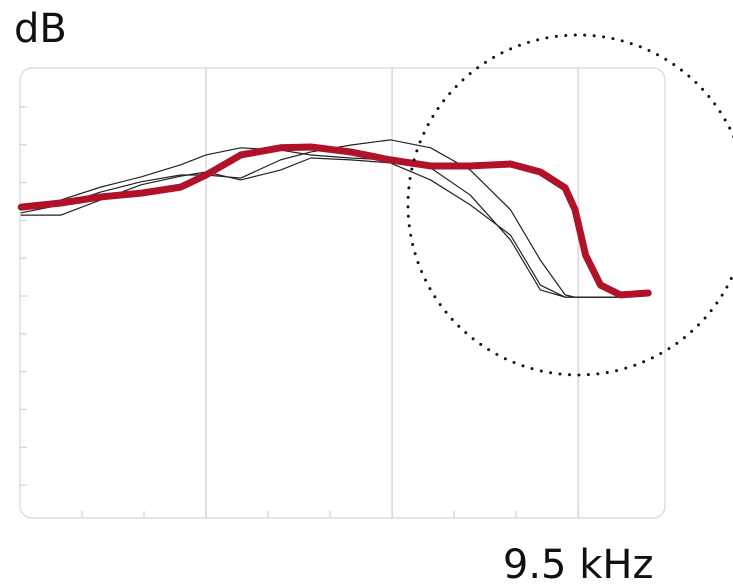 Image resolution: width=733 pixels, height=586 pixels. Describe the element at coordinates (40, 29) in the screenshot. I see `y-axis-label: dB` at that location.